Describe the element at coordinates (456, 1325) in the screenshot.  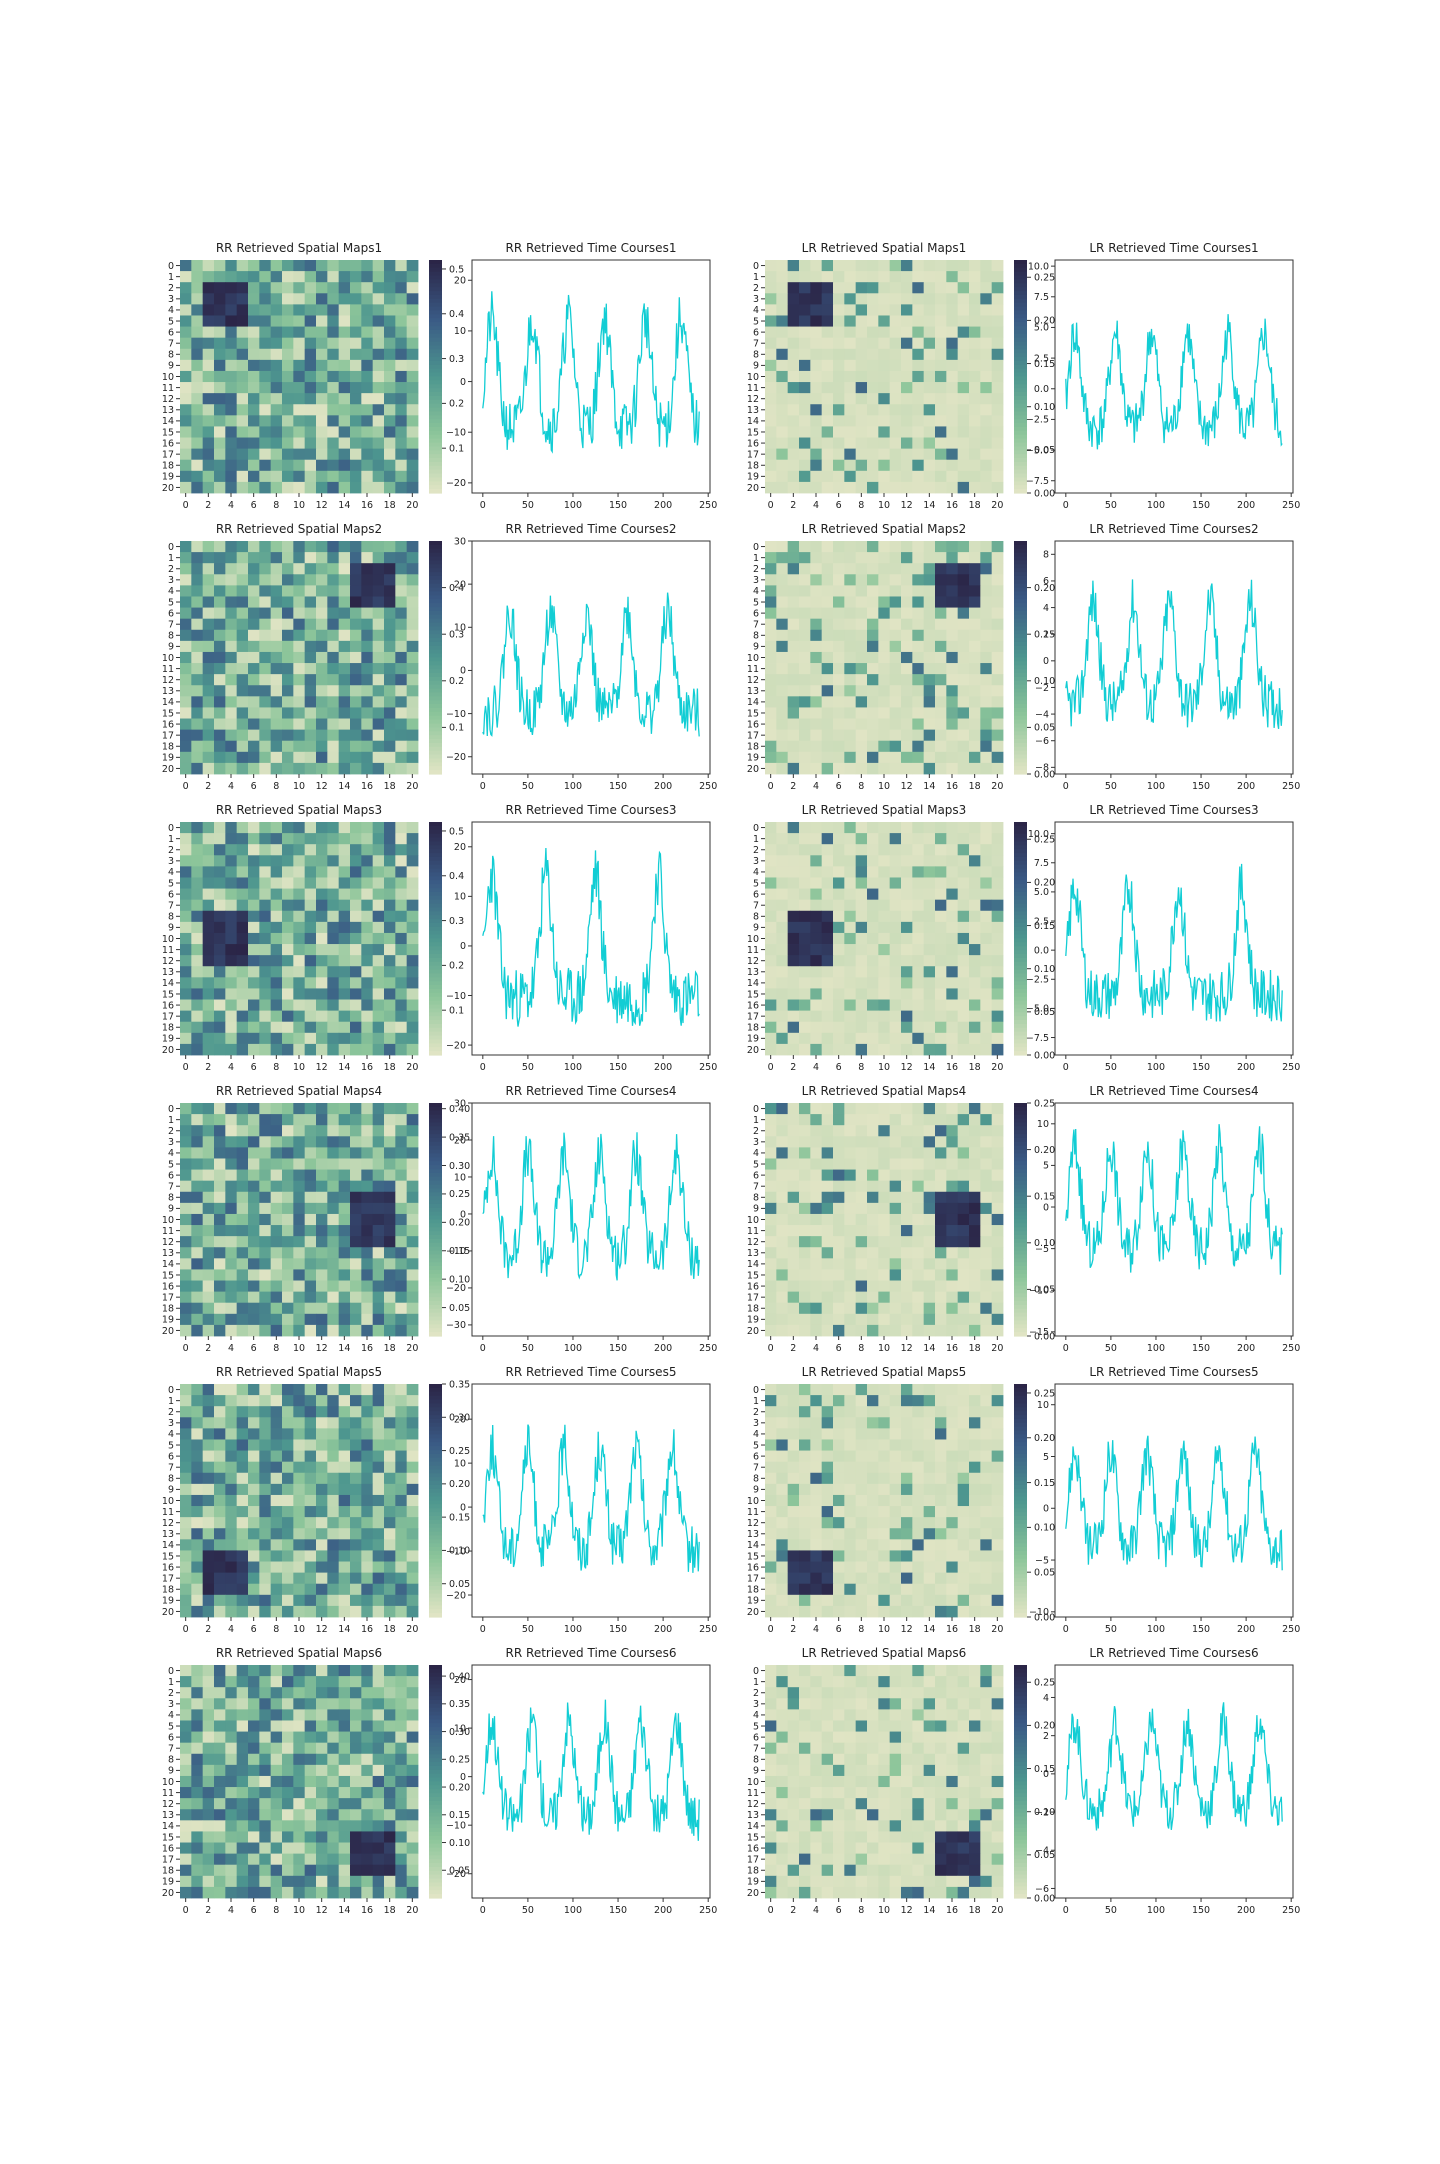
I see `y-tick-label: −30` at that location.